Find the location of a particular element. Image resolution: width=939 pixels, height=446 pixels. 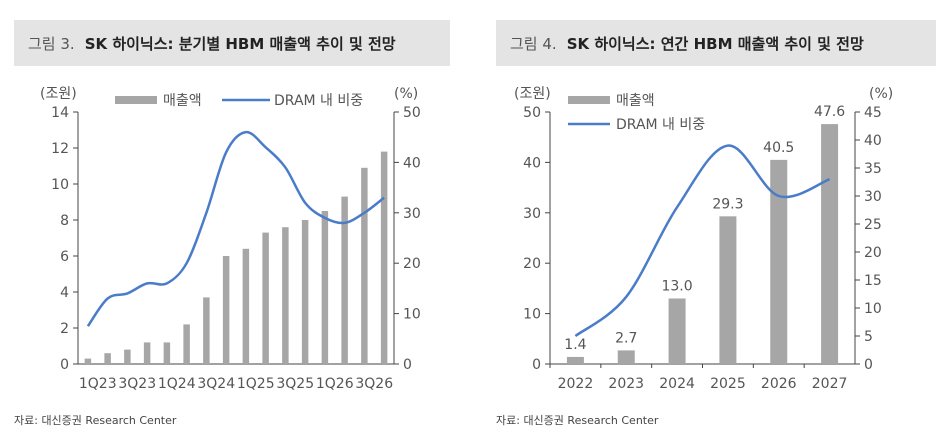

x-tick-label: 1Q23 is located at coordinates (98, 384).